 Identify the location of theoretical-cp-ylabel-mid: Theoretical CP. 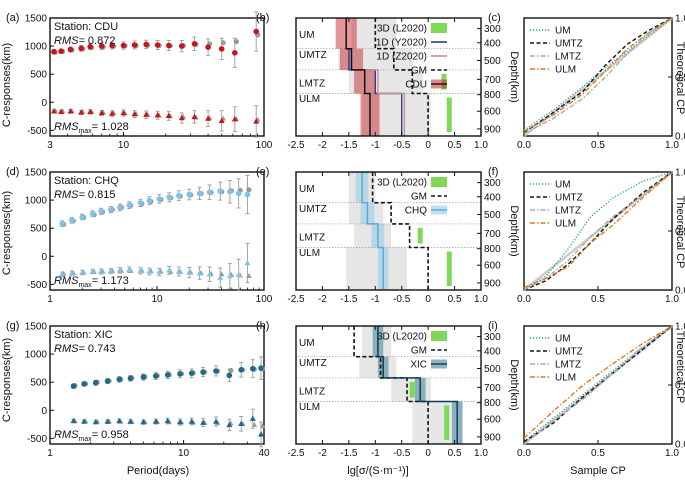
(679, 232).